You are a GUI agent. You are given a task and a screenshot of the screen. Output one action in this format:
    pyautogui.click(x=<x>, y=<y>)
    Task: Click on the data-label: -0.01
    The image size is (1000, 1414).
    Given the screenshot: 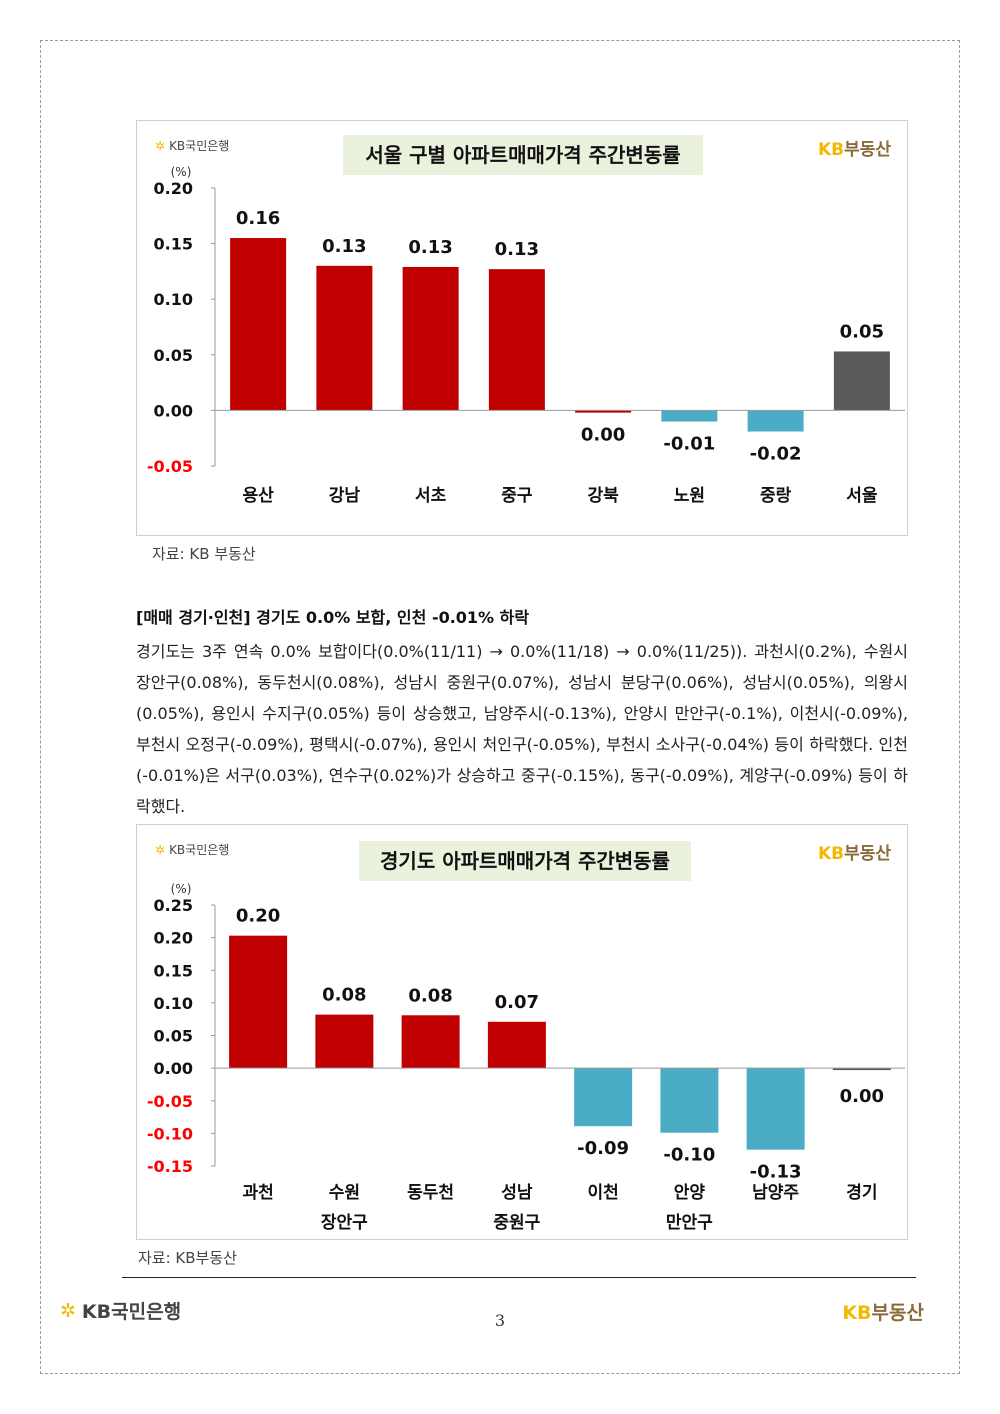 What is the action you would take?
    pyautogui.click(x=689, y=444)
    